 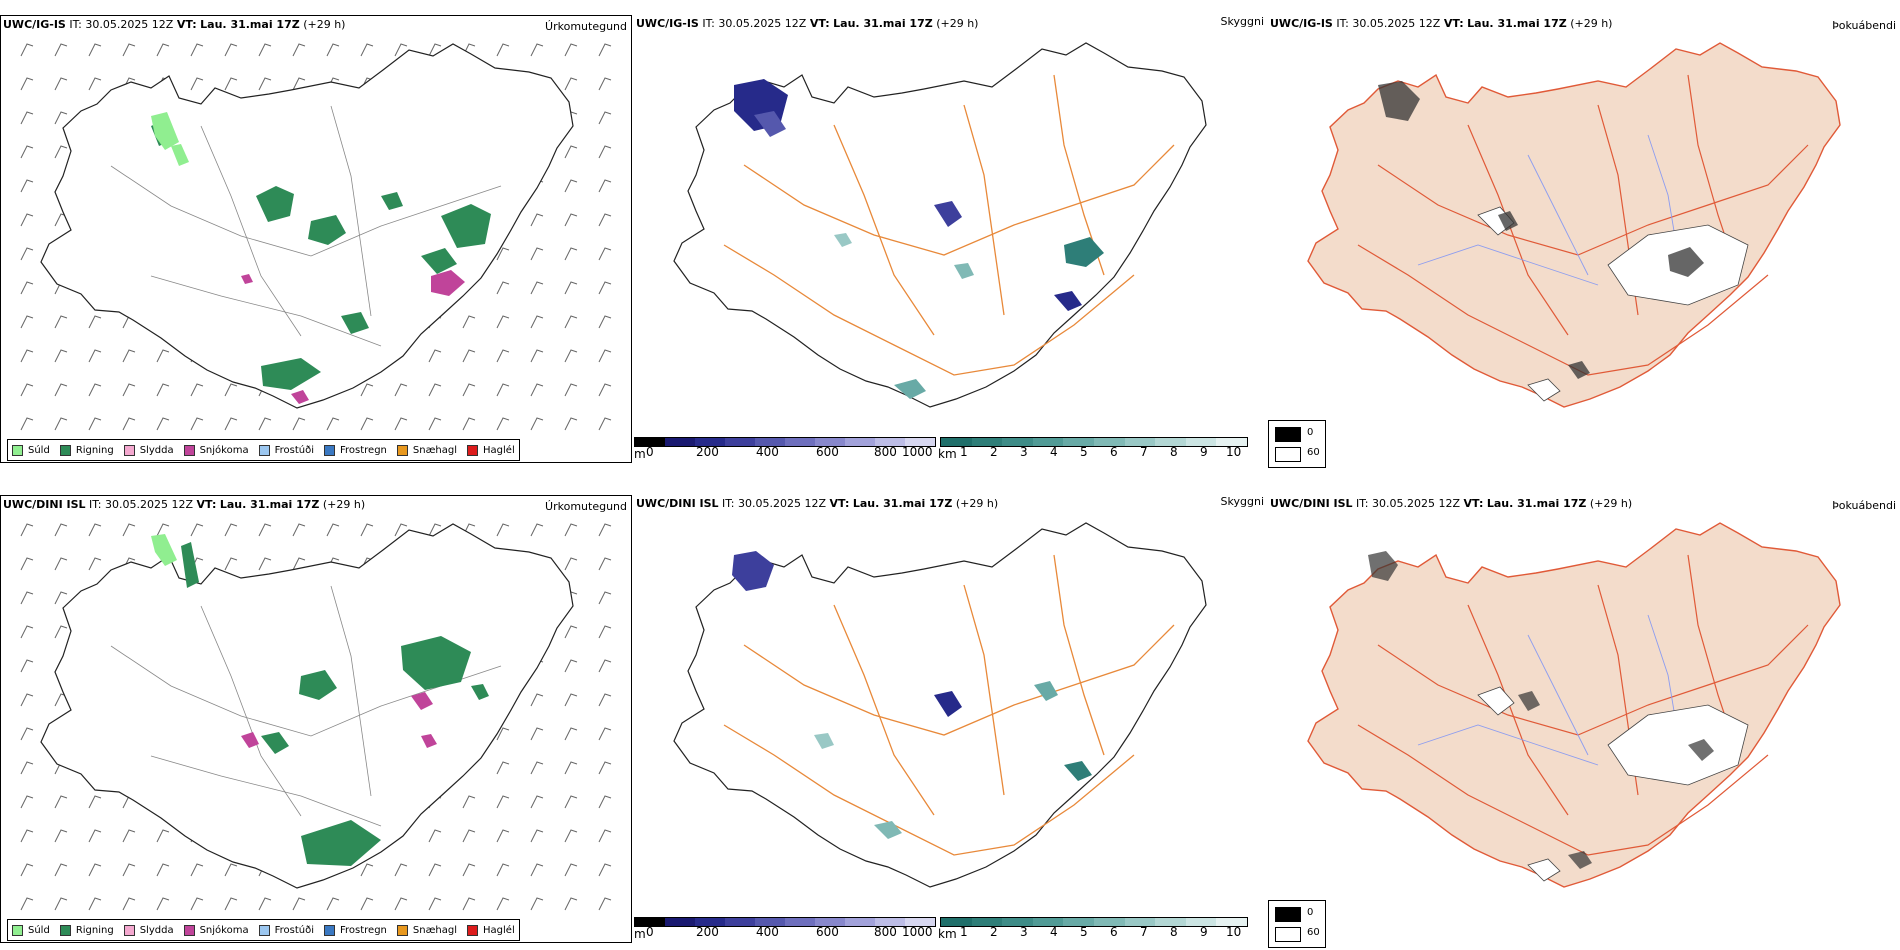 I want to click on legend-item: Frostregn, so click(x=355, y=930).